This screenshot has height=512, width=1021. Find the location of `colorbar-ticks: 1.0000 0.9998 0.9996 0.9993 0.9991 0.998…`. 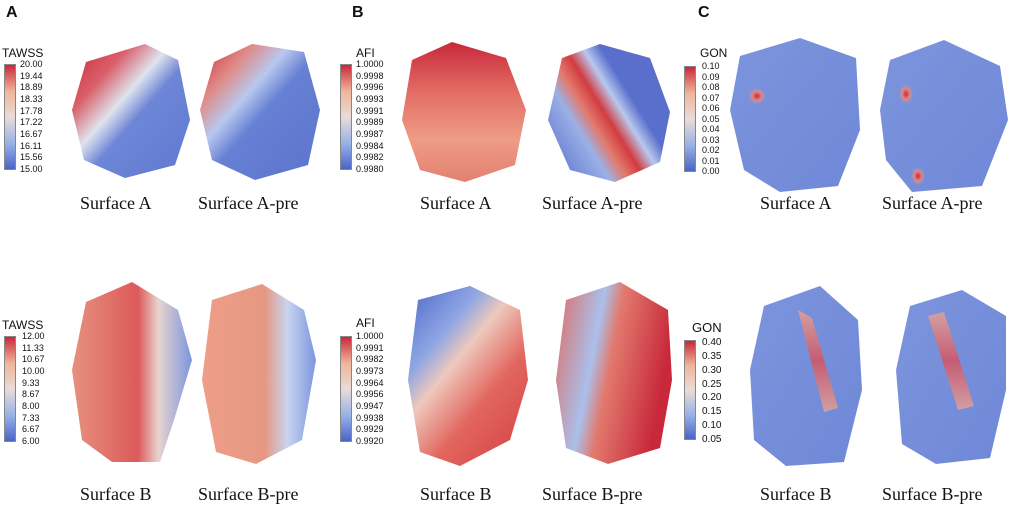

colorbar-ticks: 1.0000 0.9998 0.9996 0.9993 0.9991 0.998… is located at coordinates (370, 117).